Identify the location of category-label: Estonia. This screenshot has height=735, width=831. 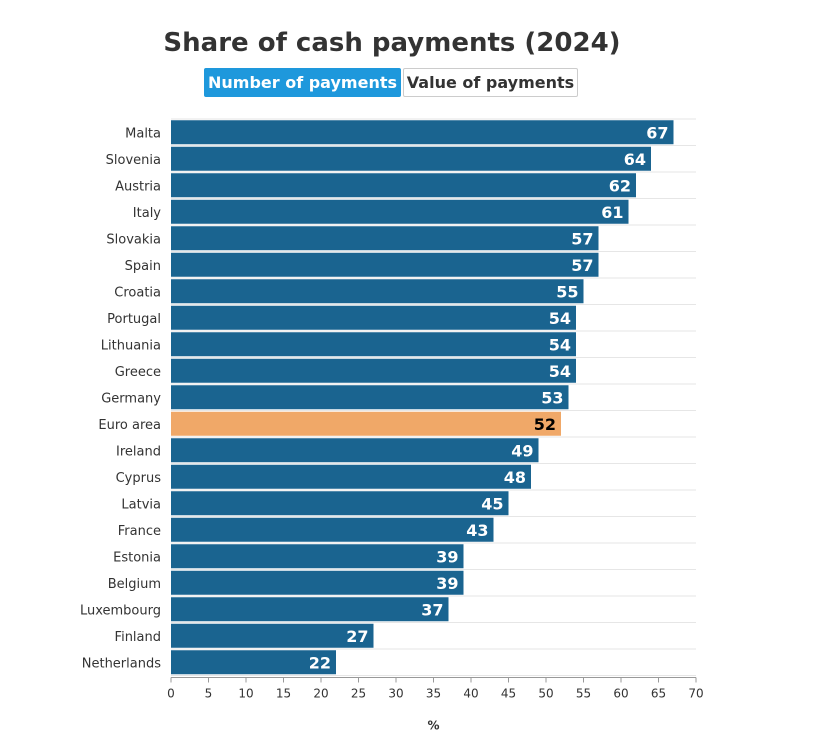
(137, 557).